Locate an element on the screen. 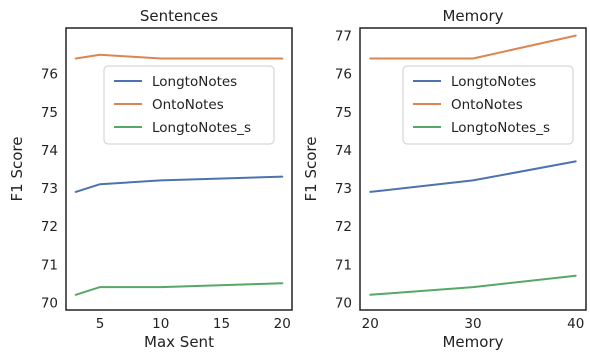 Image resolution: width=590 pixels, height=358 pixels. x-tick-label: 10 is located at coordinates (160, 324).